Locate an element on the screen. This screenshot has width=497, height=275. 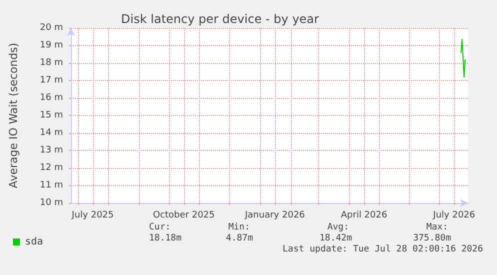
text: Cur: is located at coordinates (160, 227).